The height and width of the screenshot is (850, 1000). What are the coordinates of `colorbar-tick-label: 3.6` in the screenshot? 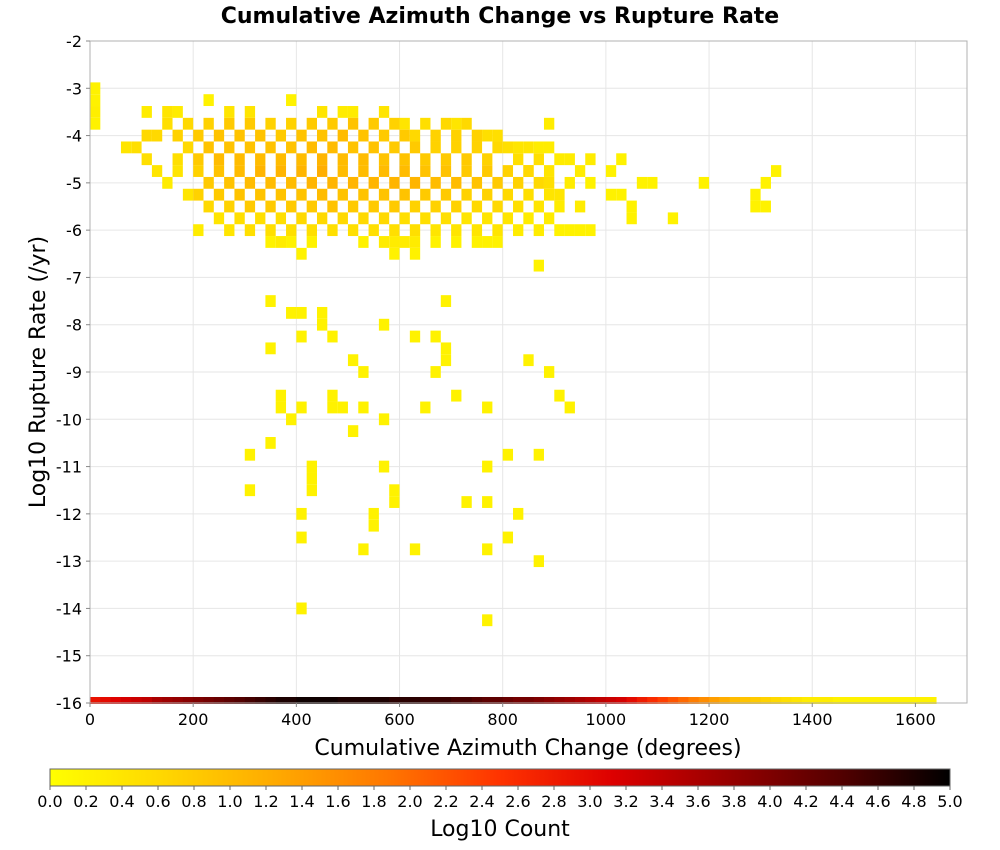 It's located at (697, 801).